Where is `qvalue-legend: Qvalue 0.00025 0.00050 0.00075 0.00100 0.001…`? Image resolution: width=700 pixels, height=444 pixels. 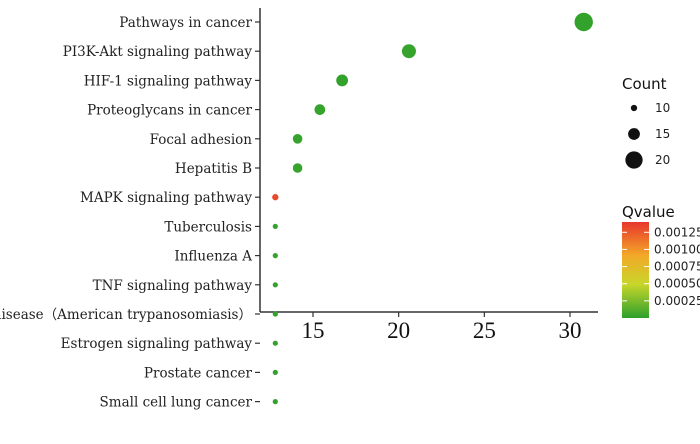
qvalue-legend: Qvalue 0.00025 0.00050 0.00075 0.00100 0.001… is located at coordinates (661, 260).